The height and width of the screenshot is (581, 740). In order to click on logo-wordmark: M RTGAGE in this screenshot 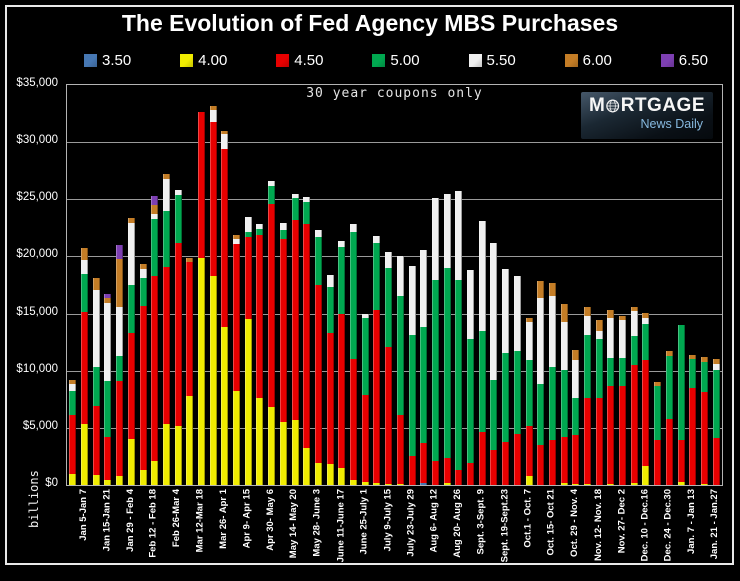, I will do `click(647, 106)`.